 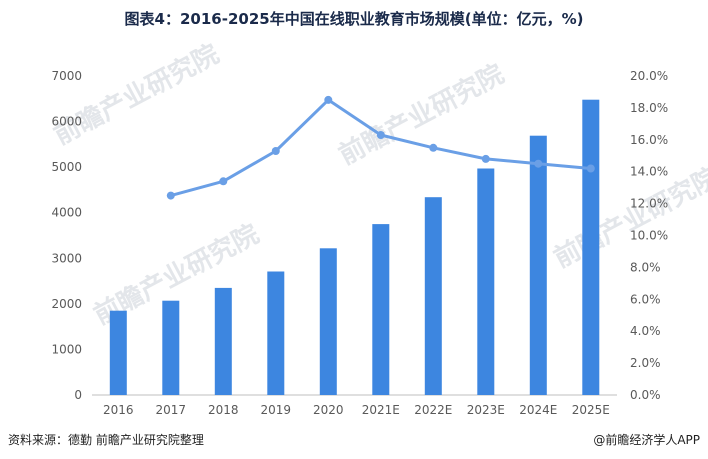 I want to click on x-tick-label: 2017, so click(x=171, y=410).